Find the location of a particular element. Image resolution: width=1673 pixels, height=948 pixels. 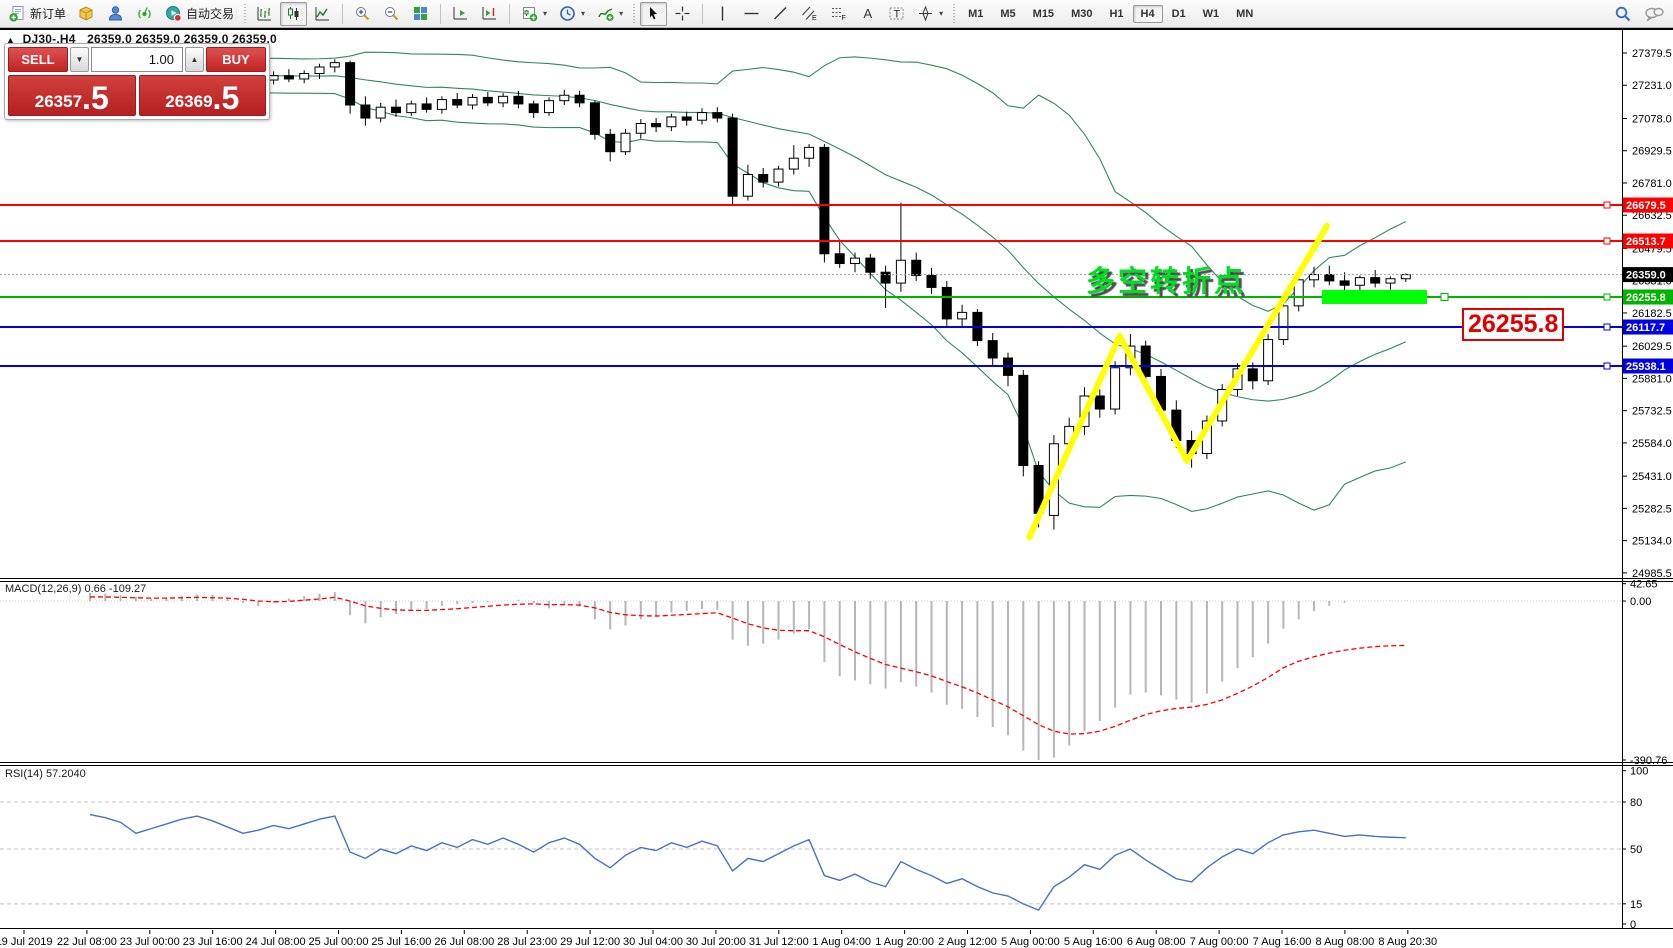

timeframe-button-m30: M30 is located at coordinates (1082, 13).